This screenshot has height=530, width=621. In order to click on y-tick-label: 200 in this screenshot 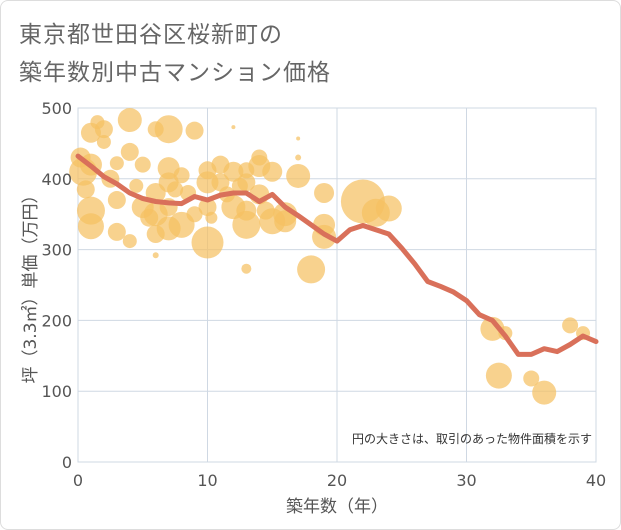, I will do `click(56, 320)`.